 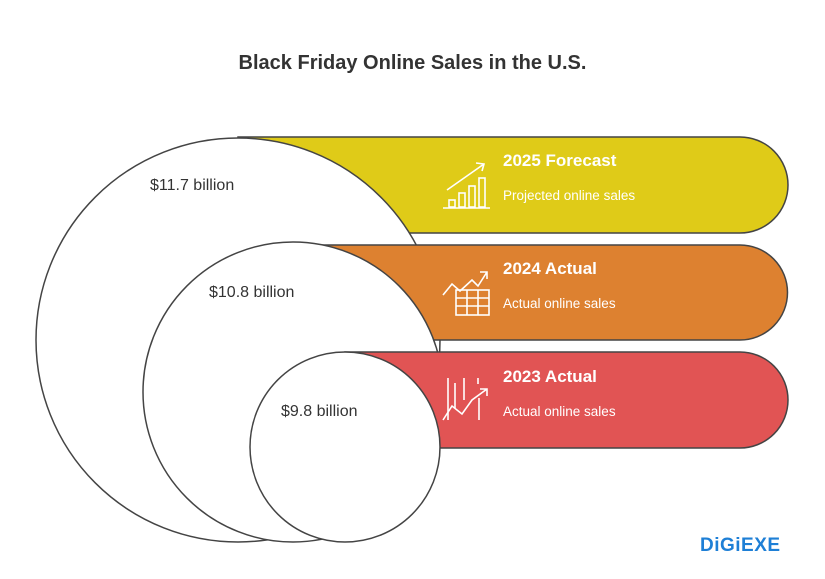 I want to click on circle-2023, so click(x=345, y=447).